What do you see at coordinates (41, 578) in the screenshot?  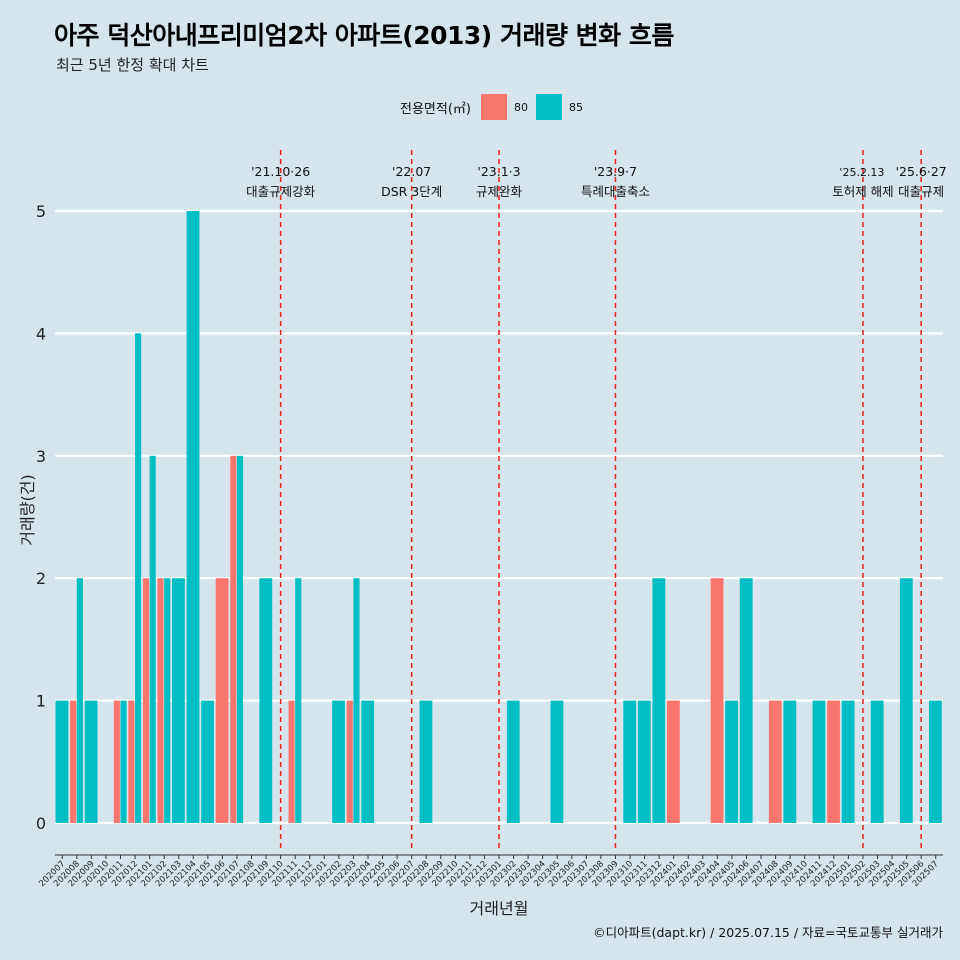 I see `y-tick-label: 2` at bounding box center [41, 578].